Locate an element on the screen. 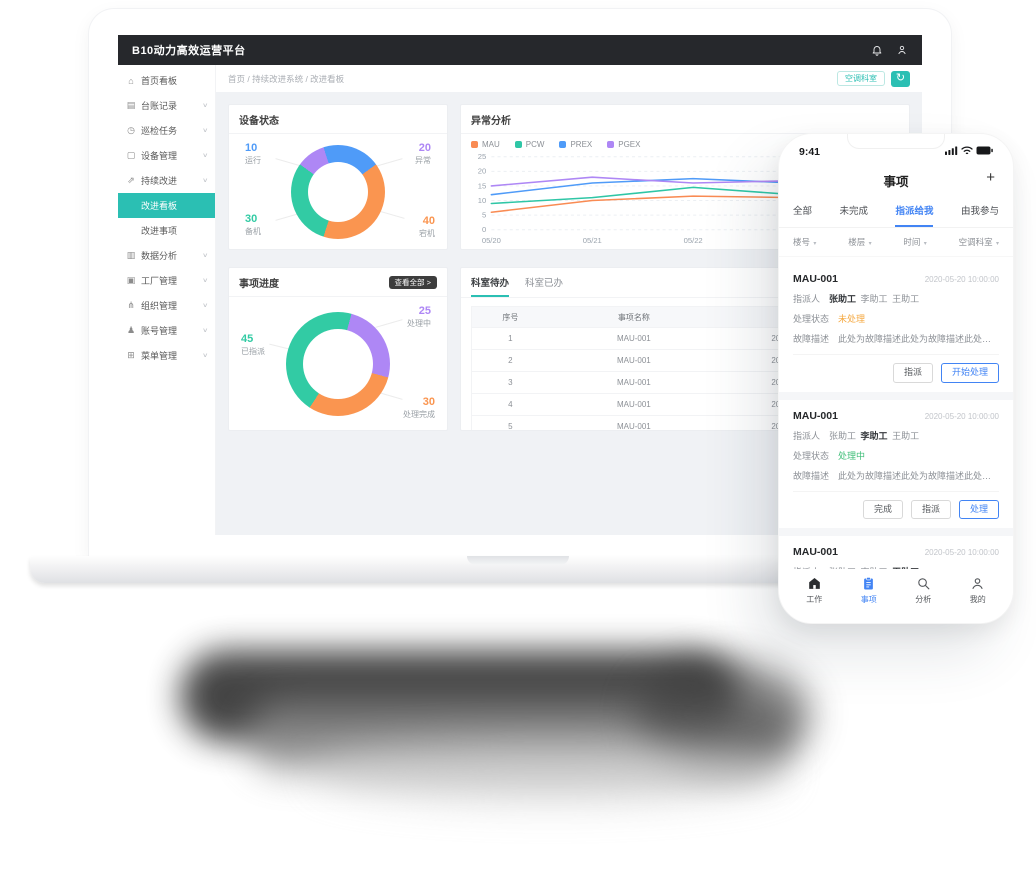 The height and width of the screenshot is (870, 1036). person-icon is located at coordinates (977, 583).